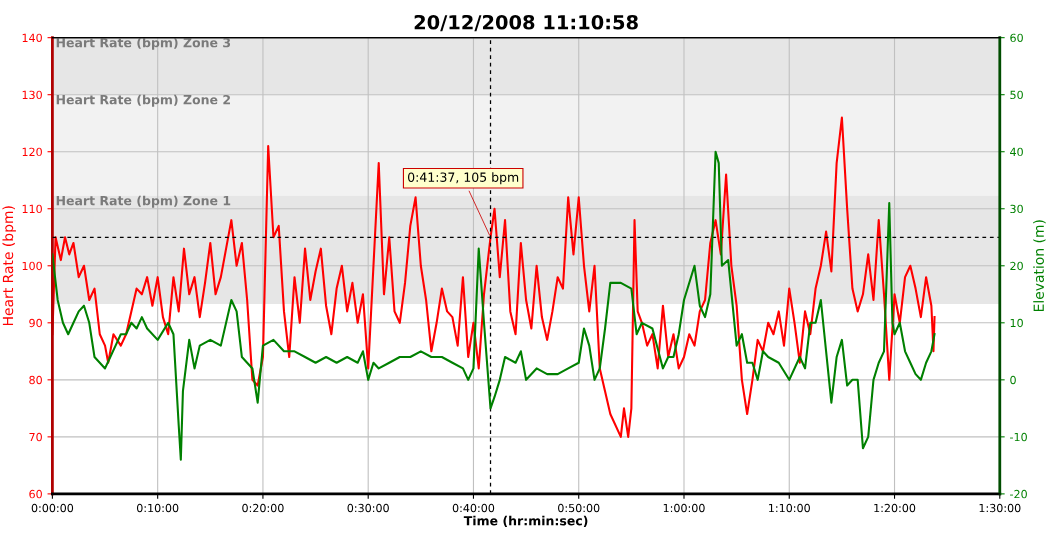  I want to click on x-tick-label: 0:40:00, so click(473, 508).